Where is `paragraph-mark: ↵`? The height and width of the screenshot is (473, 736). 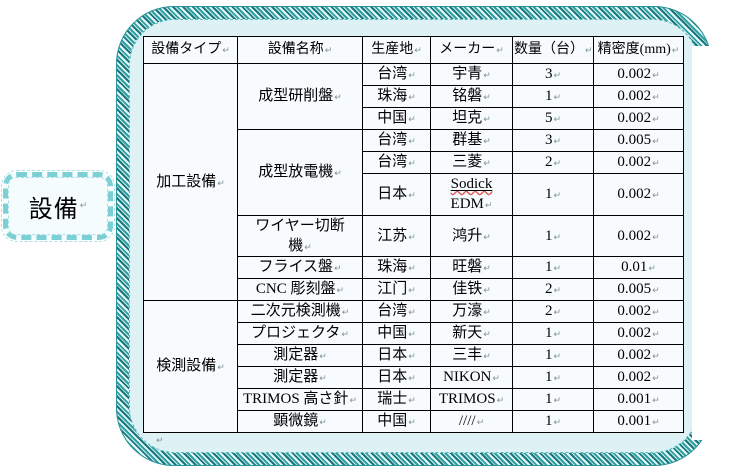
paragraph-mark: ↵ is located at coordinates (83, 206).